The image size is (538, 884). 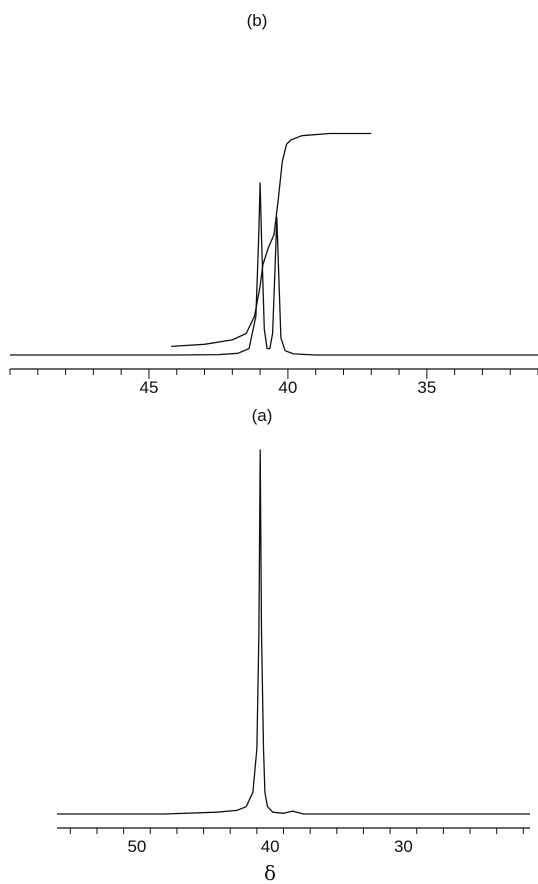 I want to click on panel-a-x-tick-label: 50, so click(x=136, y=846).